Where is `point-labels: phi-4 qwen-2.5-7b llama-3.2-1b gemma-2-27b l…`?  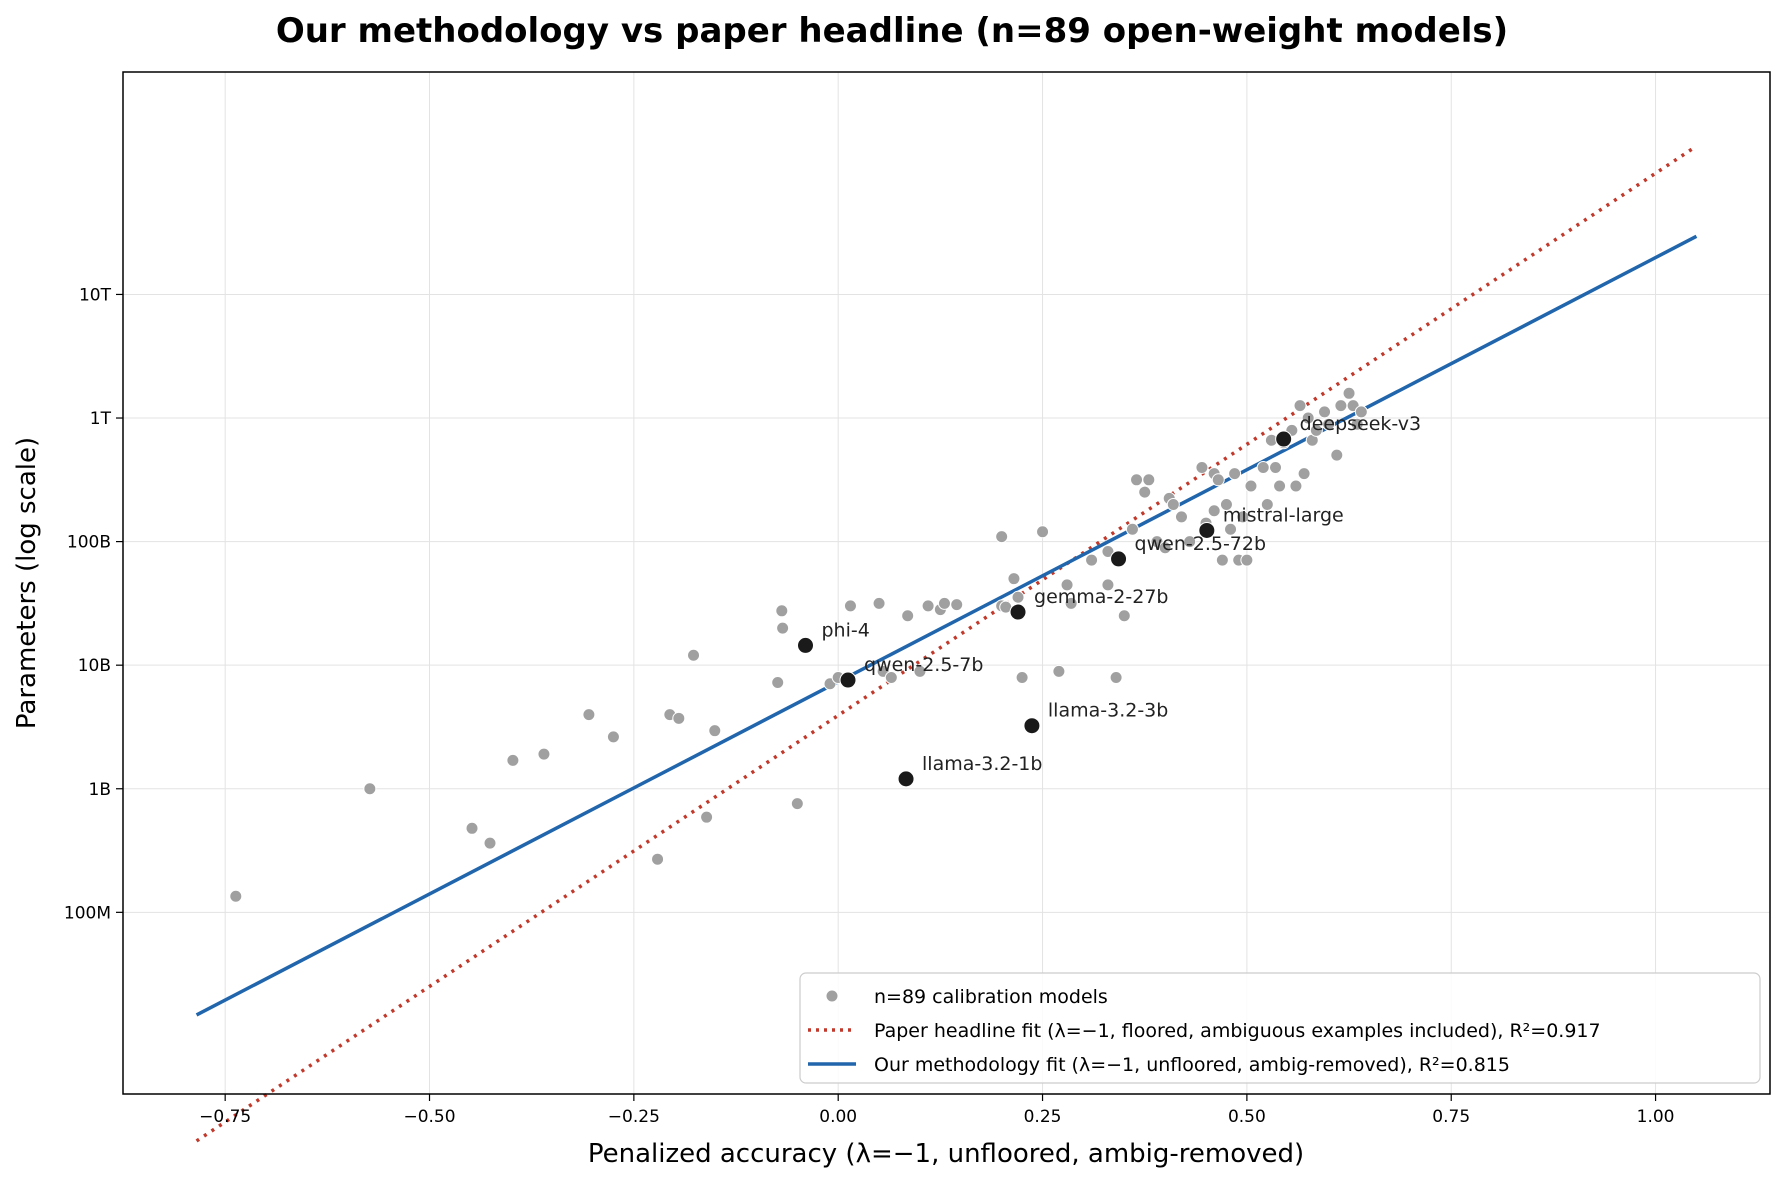 point-labels: phi-4 qwen-2.5-7b llama-3.2-1b gemma-2-27b l… is located at coordinates (1122, 594).